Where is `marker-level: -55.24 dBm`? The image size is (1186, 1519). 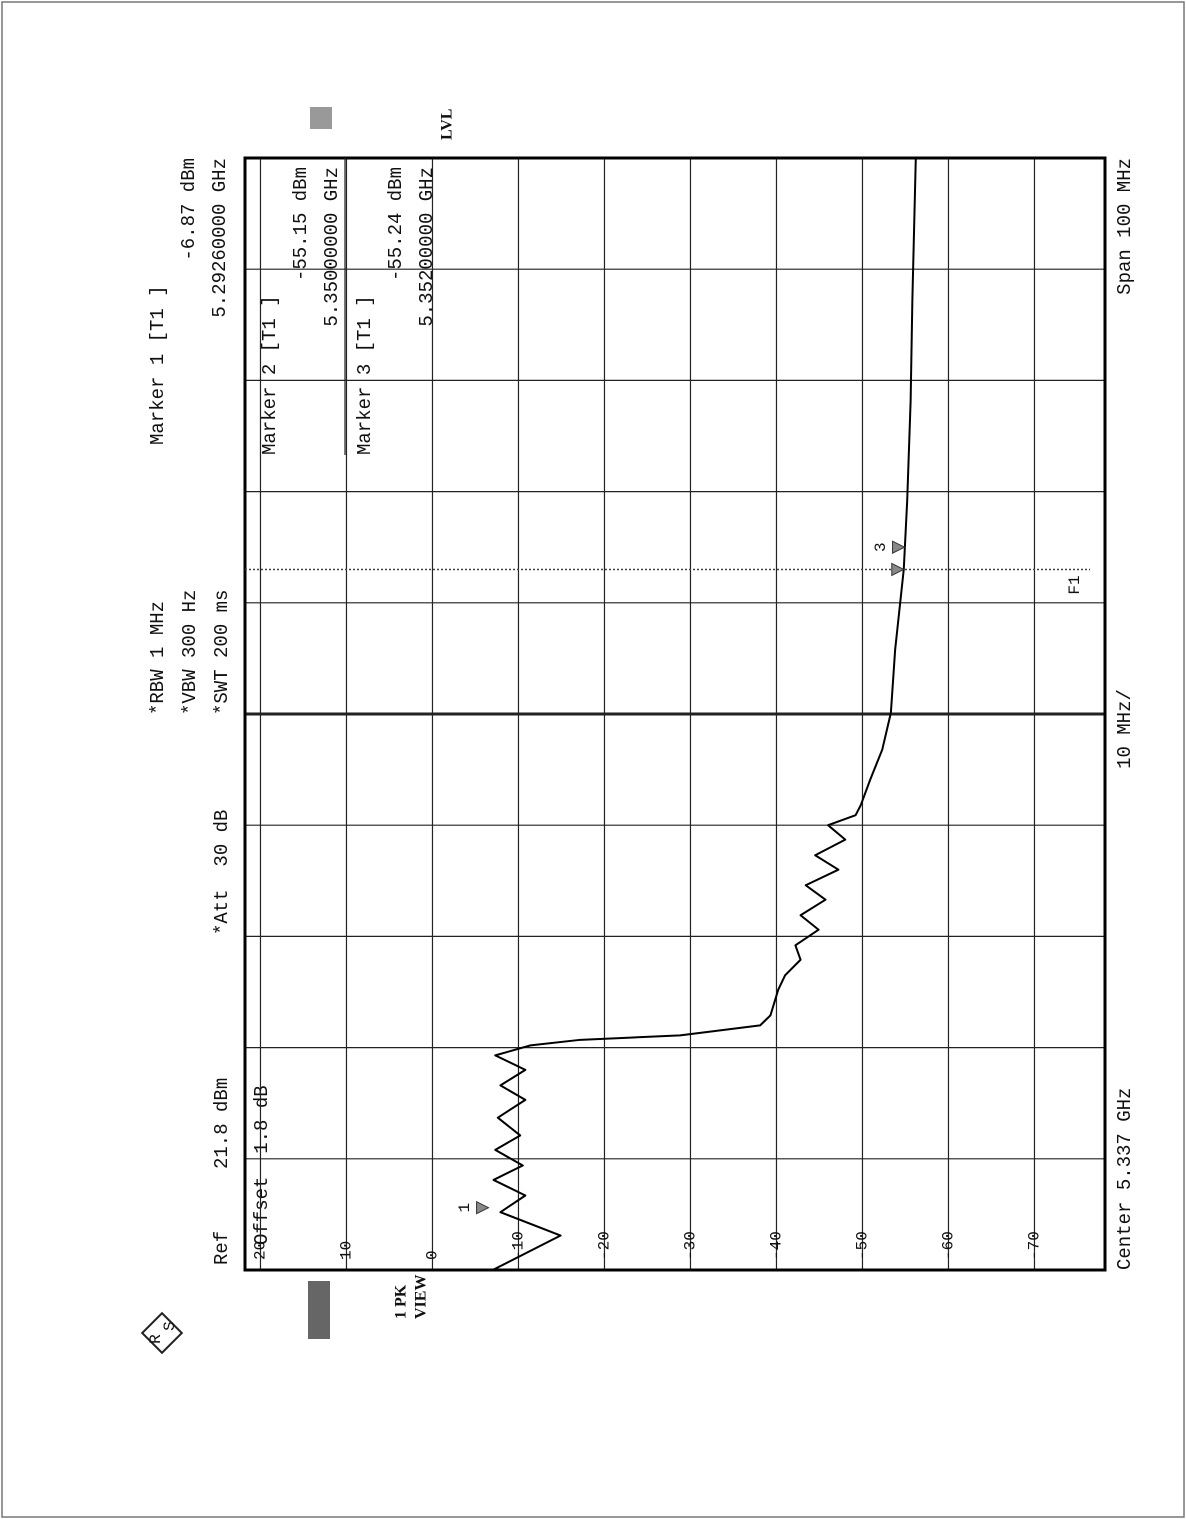
marker-level: -55.24 dBm is located at coordinates (396, 224).